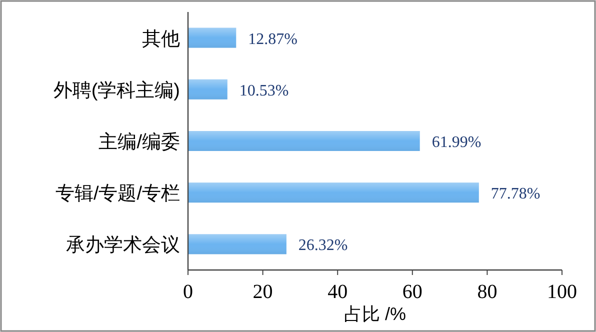 The height and width of the screenshot is (332, 596). I want to click on x-axis-title: 占比 /%, so click(375, 314).